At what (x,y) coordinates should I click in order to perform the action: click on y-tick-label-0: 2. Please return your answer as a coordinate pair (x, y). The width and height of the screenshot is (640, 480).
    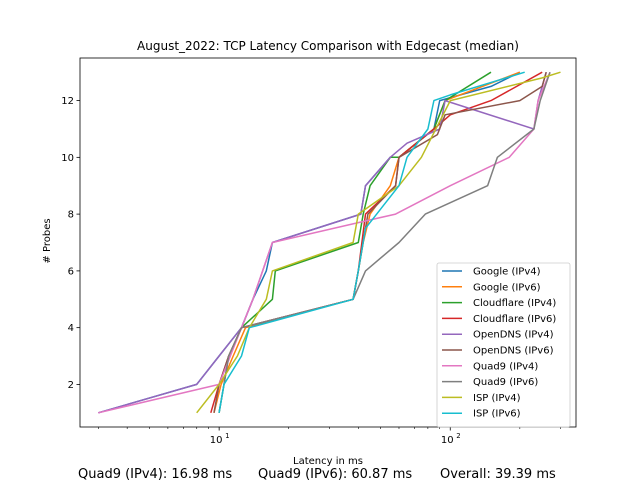
    Looking at the image, I should click on (71, 385).